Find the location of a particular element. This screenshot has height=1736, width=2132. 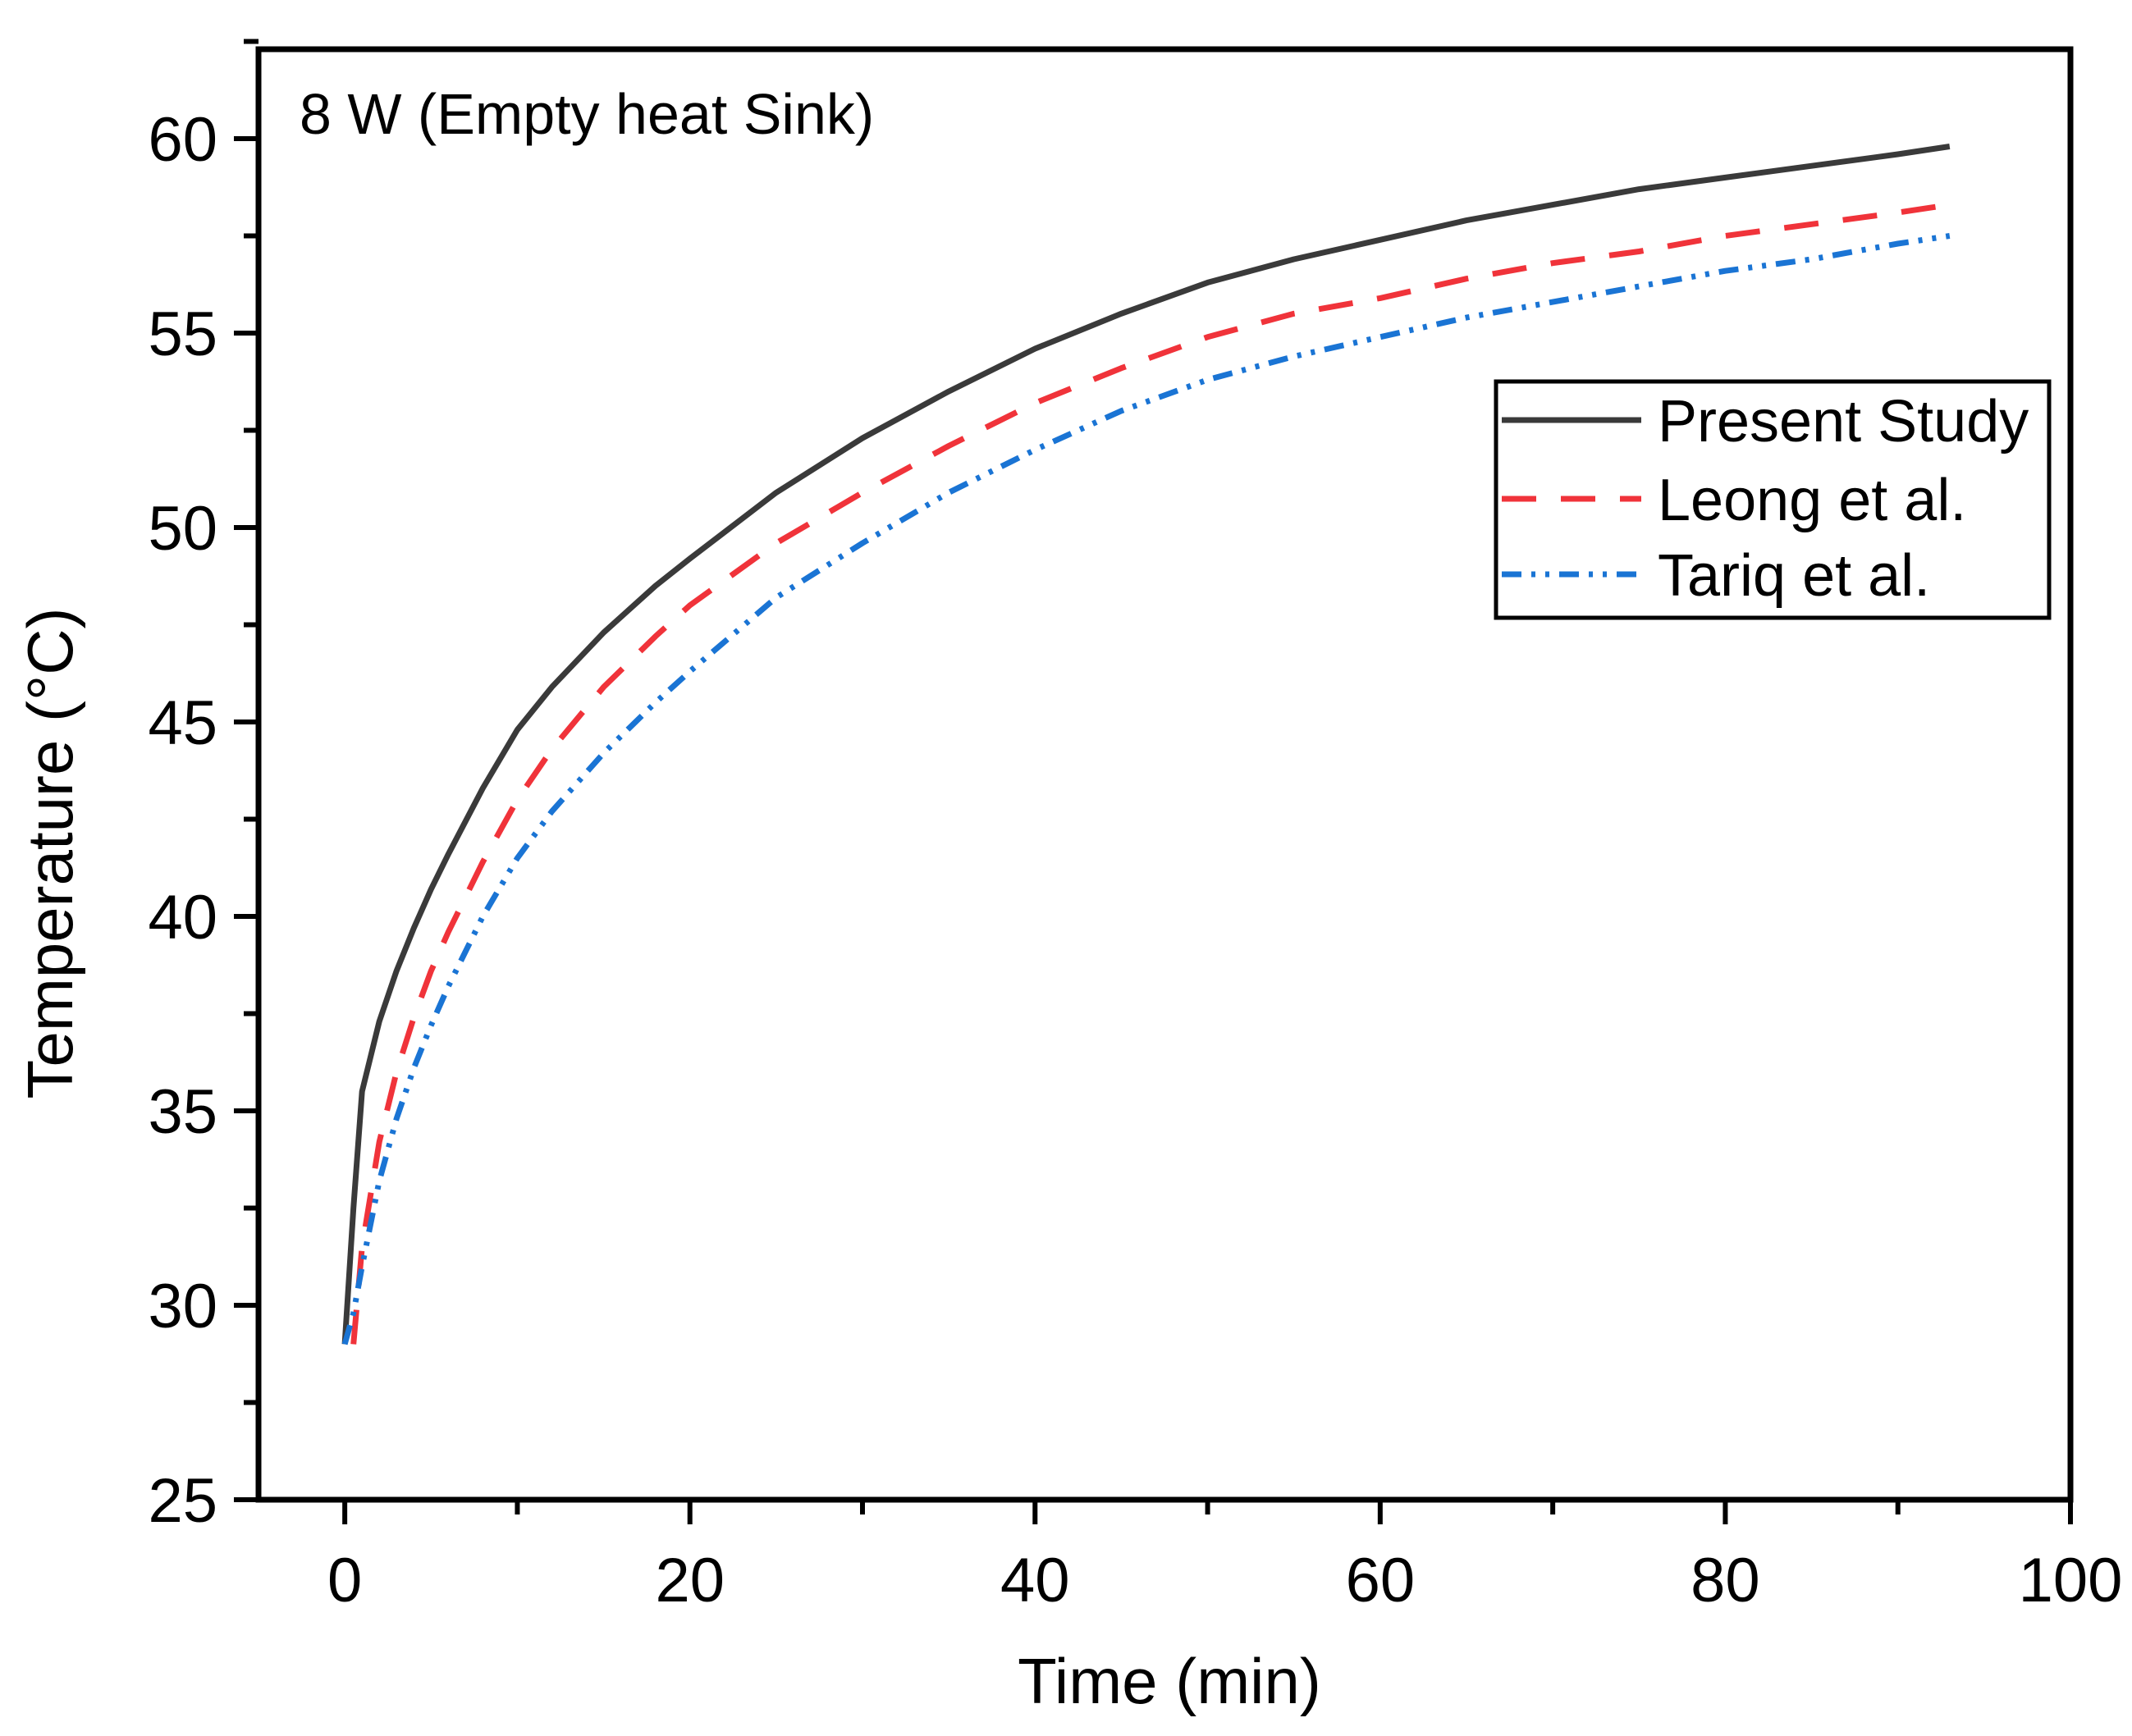

legend-label-present-study: Present Study is located at coordinates (1843, 422).